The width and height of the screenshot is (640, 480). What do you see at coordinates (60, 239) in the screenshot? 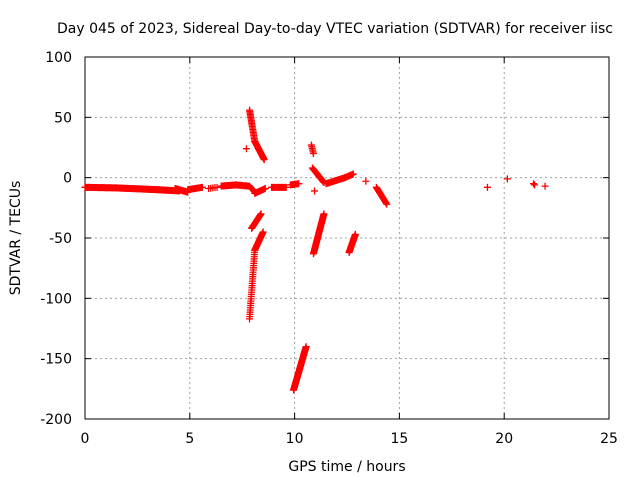
I see `y-tick-label: -50` at bounding box center [60, 239].